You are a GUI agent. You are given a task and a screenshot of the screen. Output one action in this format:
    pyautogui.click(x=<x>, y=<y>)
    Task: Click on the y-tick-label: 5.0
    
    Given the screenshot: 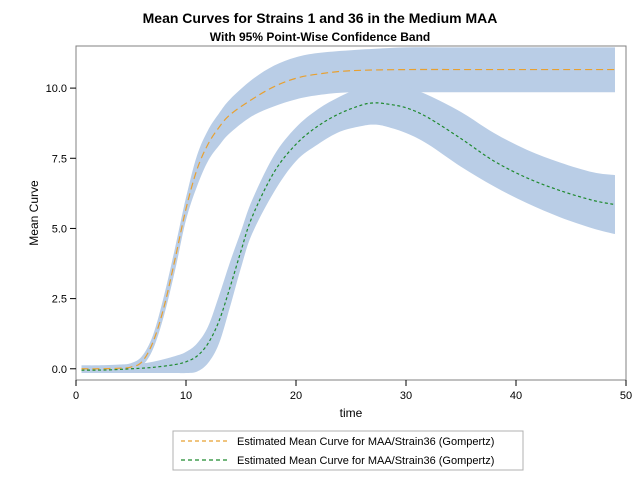 What is the action you would take?
    pyautogui.click(x=59, y=229)
    